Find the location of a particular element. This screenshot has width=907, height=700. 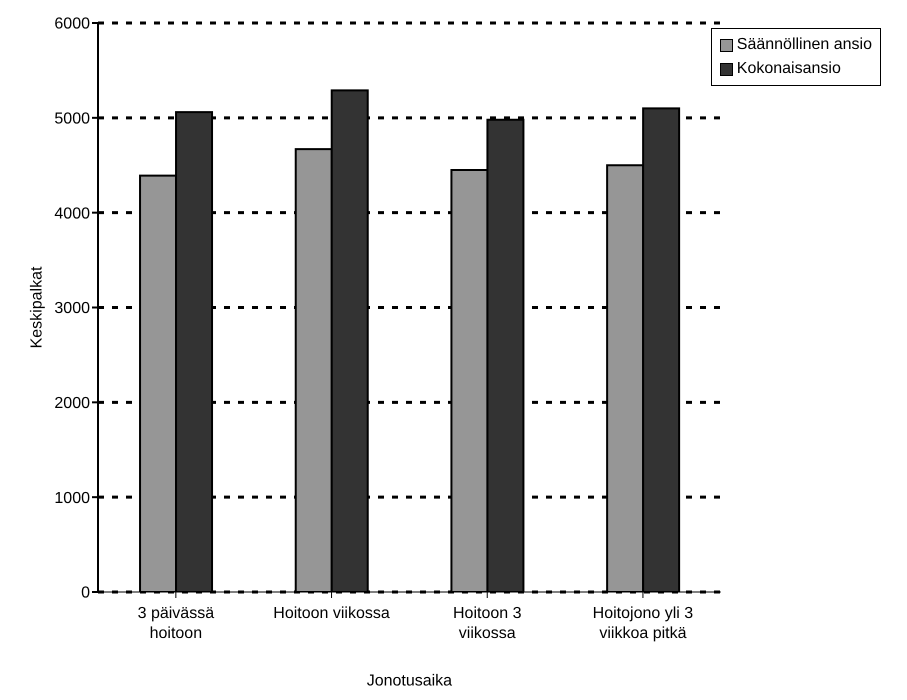

y-tick-label: 4000 is located at coordinates (72, 213).